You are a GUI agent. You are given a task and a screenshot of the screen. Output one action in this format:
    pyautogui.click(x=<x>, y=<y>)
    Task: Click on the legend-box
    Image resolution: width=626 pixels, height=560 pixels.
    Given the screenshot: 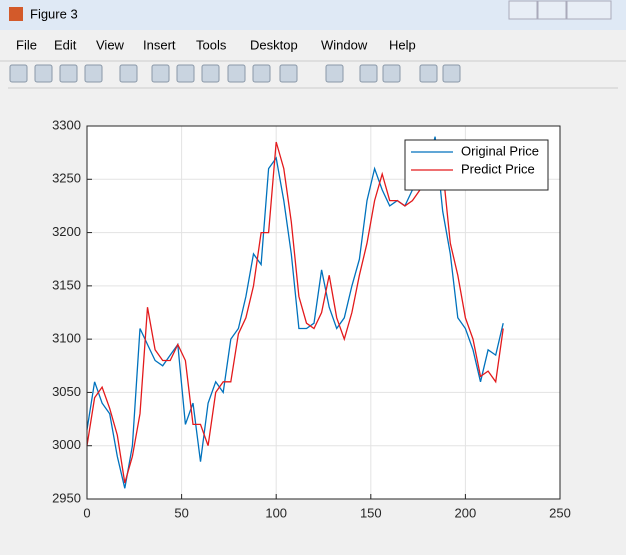 What is the action you would take?
    pyautogui.click(x=476, y=165)
    